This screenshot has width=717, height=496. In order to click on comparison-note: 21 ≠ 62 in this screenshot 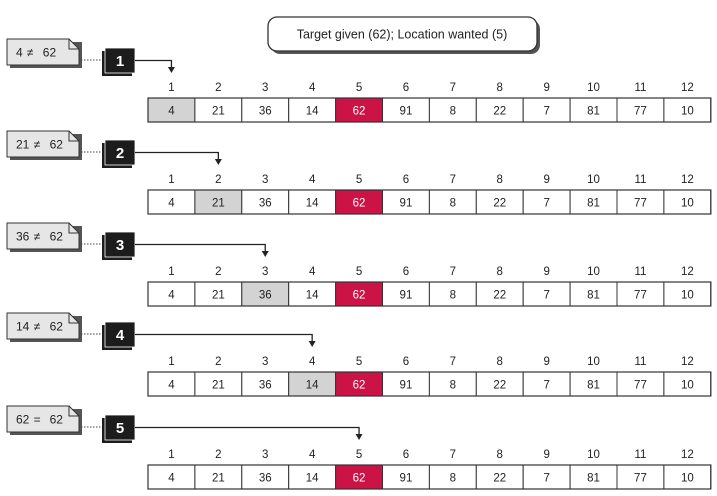, I will do `click(44, 145)`.